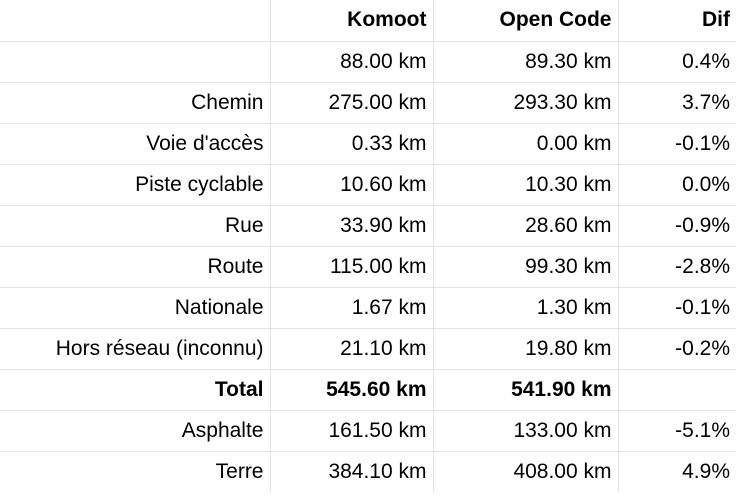 The image size is (736, 502). What do you see at coordinates (525, 102) in the screenshot?
I see `open-code-cell: 293.30 km` at bounding box center [525, 102].